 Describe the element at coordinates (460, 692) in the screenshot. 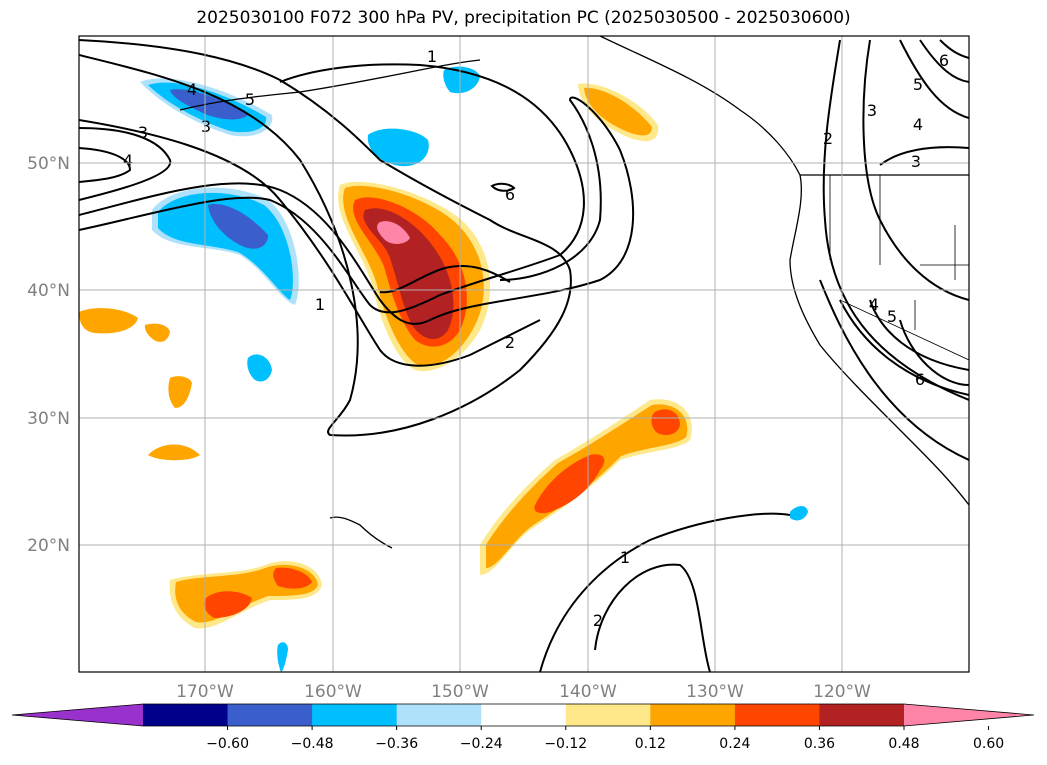

I see `lon-tick-label: 150°W` at that location.